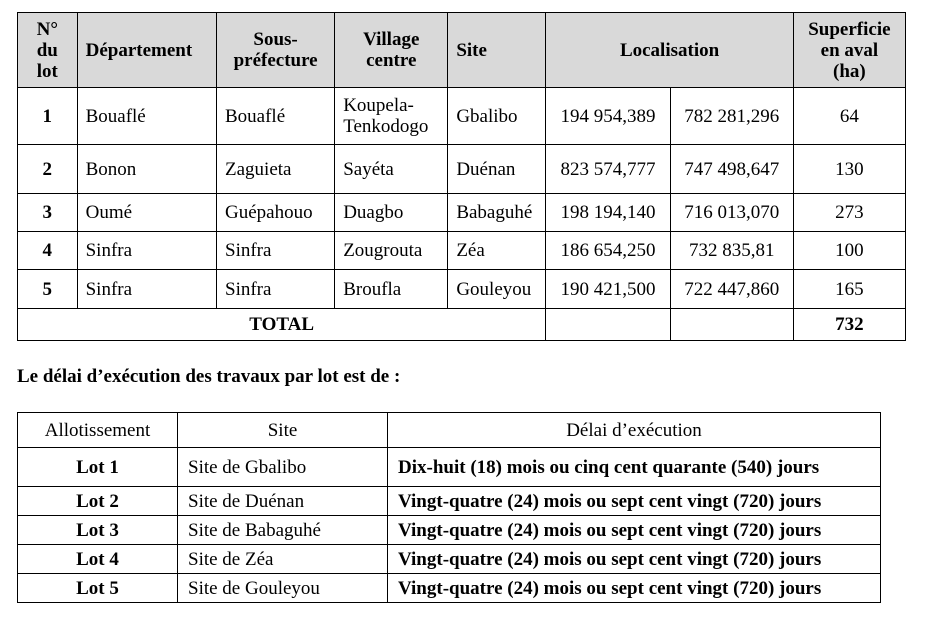 This screenshot has width=944, height=640. What do you see at coordinates (391, 250) in the screenshot?
I see `cell-village: Zougrouta` at bounding box center [391, 250].